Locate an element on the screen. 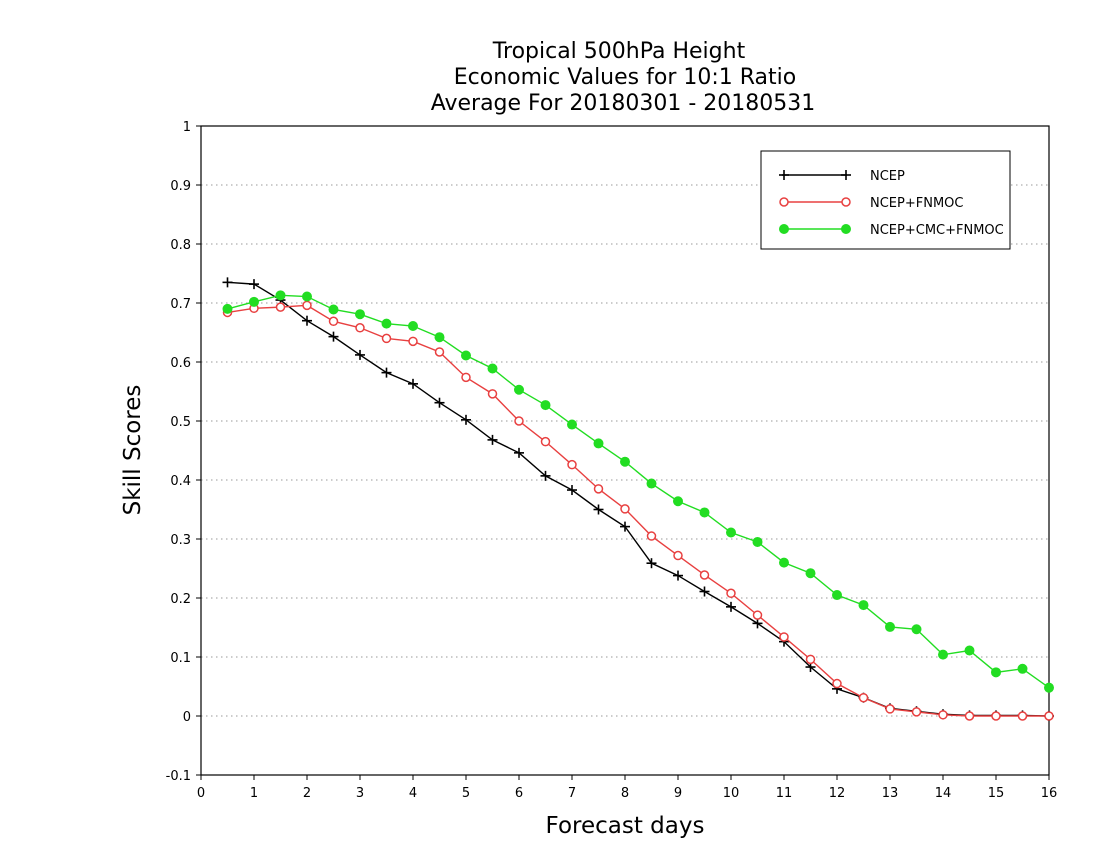 The height and width of the screenshot is (850, 1100). x-tick-label: 0 is located at coordinates (201, 793).